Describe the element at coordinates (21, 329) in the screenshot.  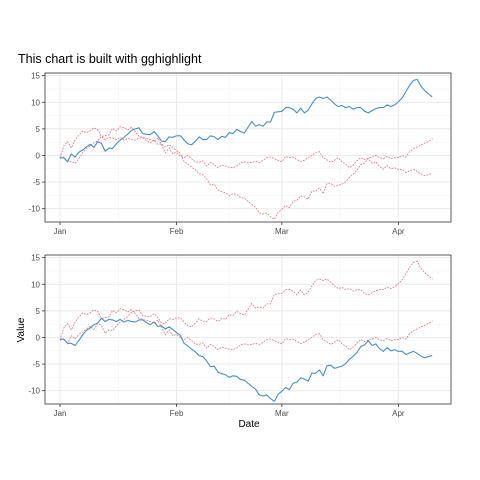
I see `y-axis-title: Value` at that location.